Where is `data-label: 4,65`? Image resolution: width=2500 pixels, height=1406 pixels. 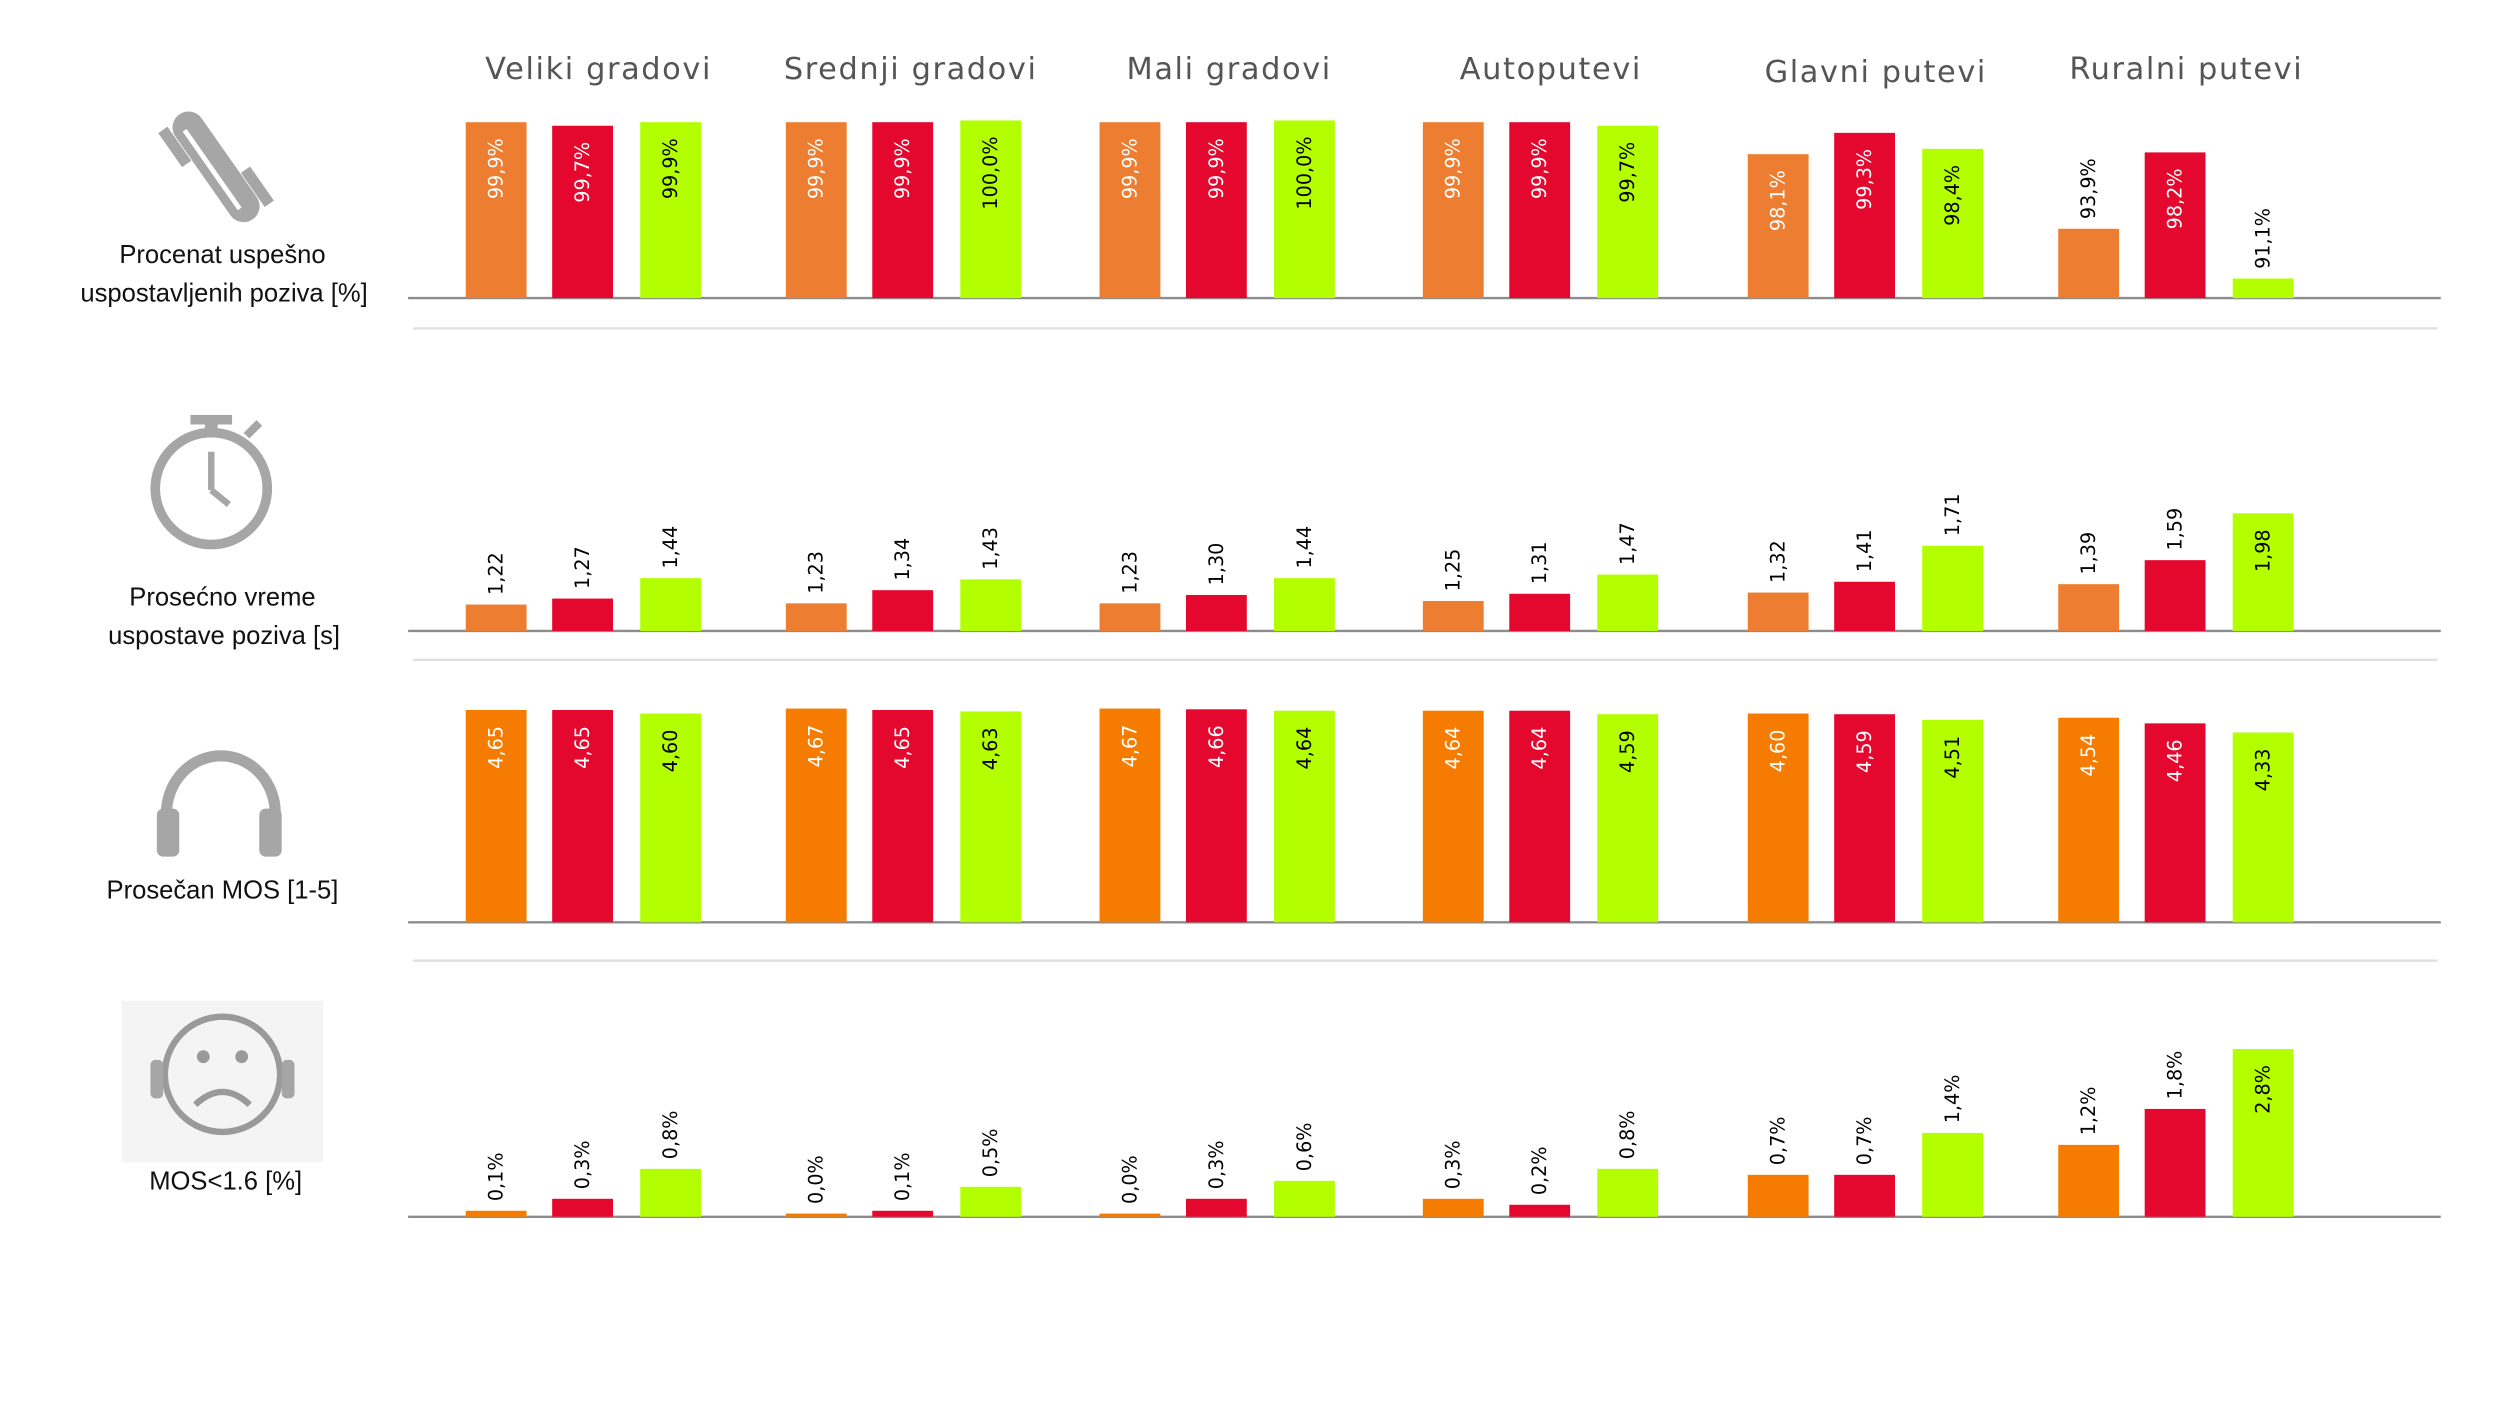 data-label: 4,65 is located at coordinates (496, 747).